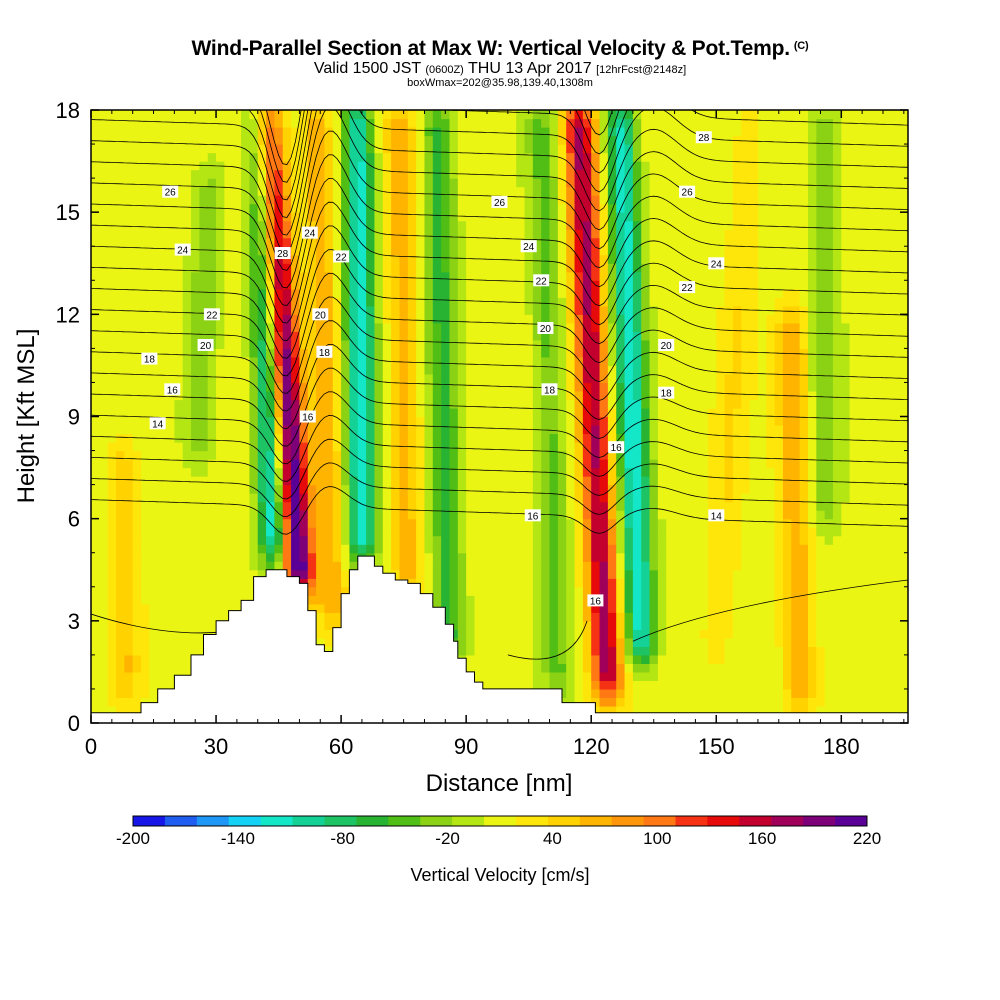 Image resolution: width=1000 pixels, height=1000 pixels. I want to click on contour-label-text: 20, so click(321, 315).